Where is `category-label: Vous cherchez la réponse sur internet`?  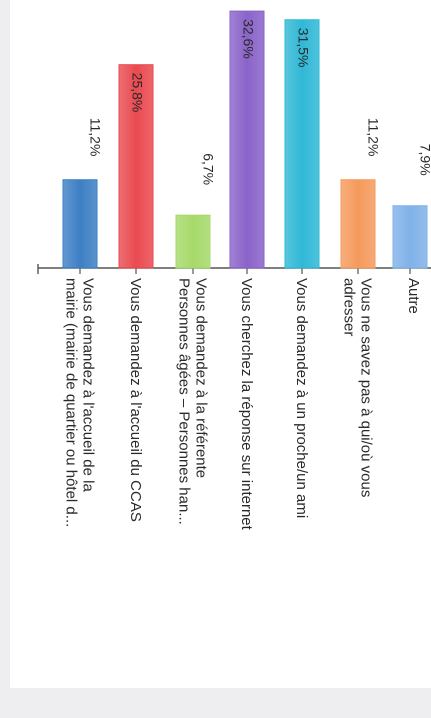 category-label: Vous cherchez la réponse sur internet is located at coordinates (246, 404).